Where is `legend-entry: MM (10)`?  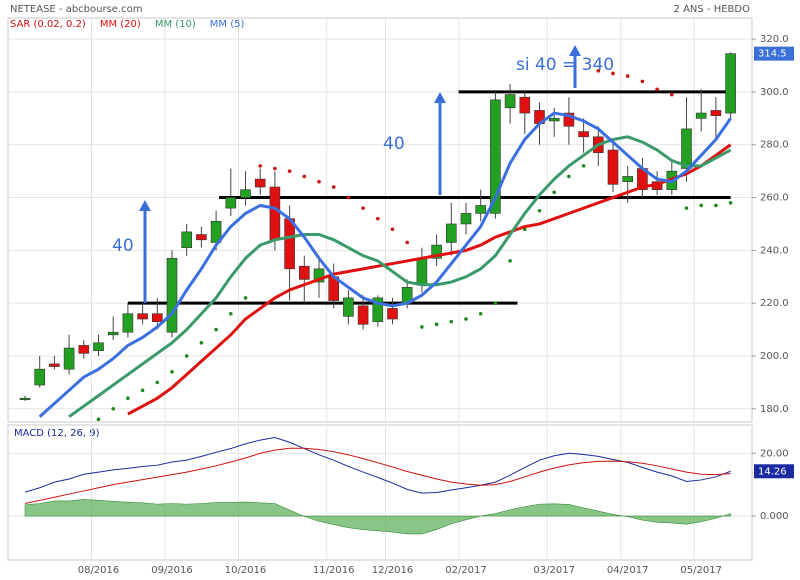
legend-entry: MM (10) is located at coordinates (175, 24).